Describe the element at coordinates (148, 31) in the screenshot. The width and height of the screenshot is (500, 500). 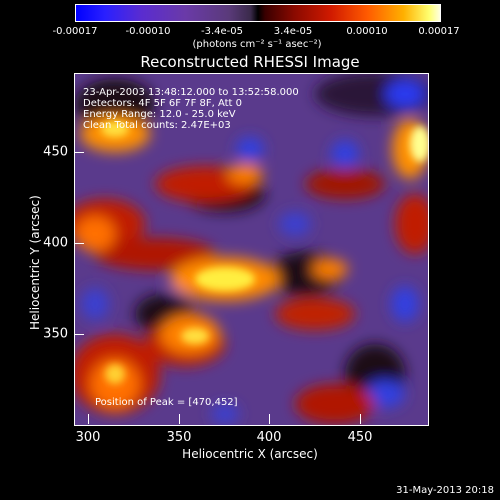
I see `colorbar-tick-2: -0.00010` at that location.